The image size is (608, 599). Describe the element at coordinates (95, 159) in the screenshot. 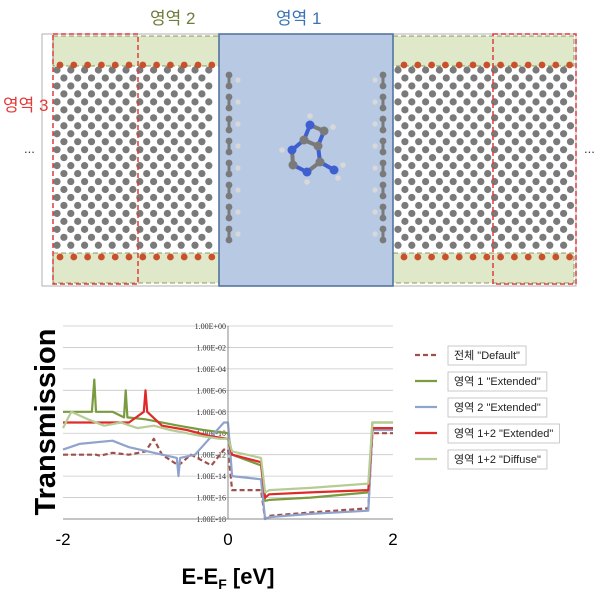

I see `region3-box-left` at that location.